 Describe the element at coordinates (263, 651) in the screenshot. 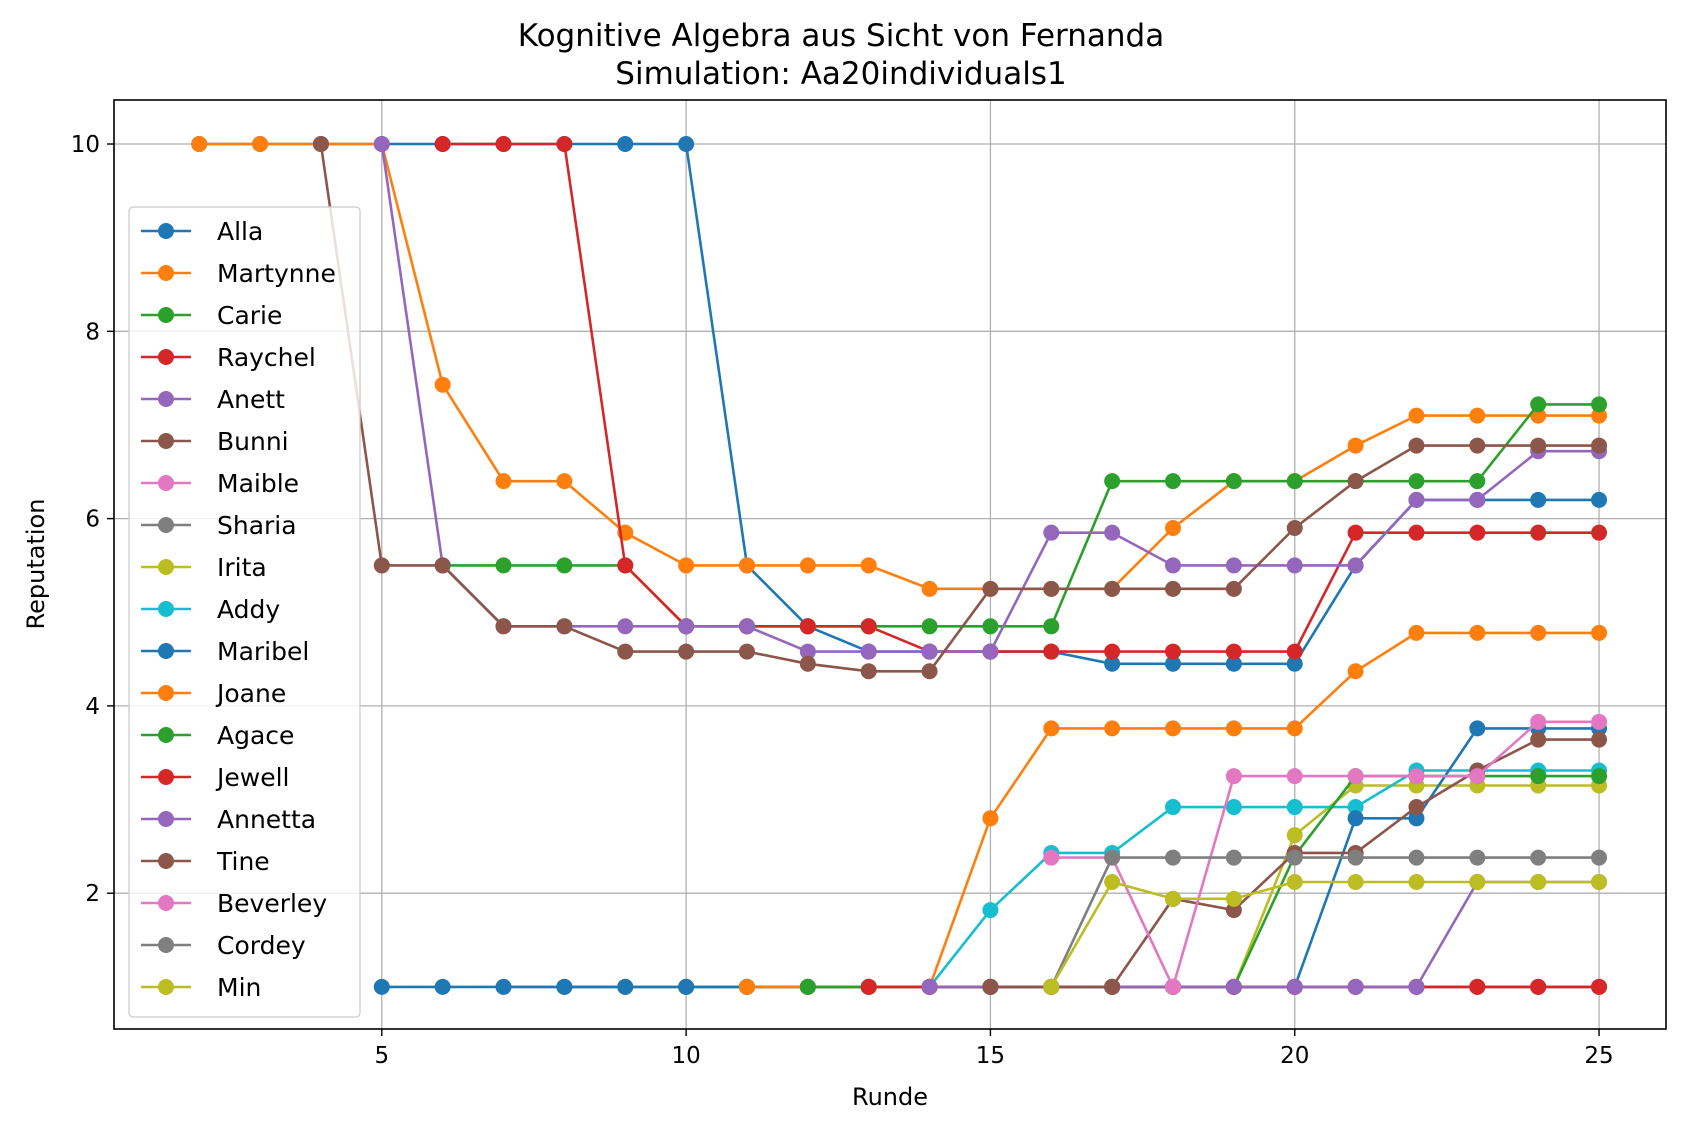

I see `legend-label-maribel: Maribel` at that location.